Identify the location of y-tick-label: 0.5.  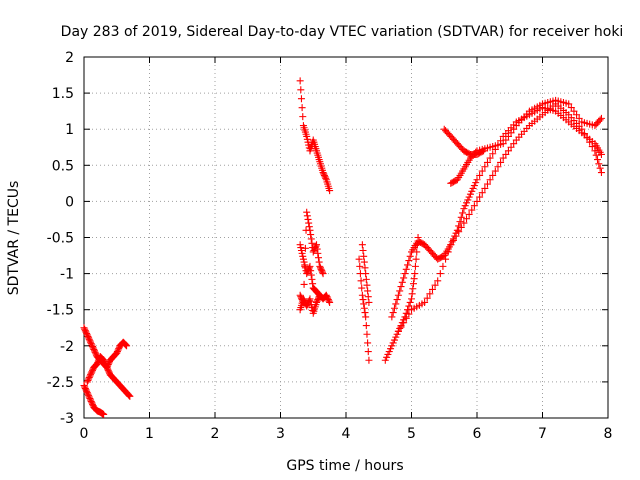
(63, 166).